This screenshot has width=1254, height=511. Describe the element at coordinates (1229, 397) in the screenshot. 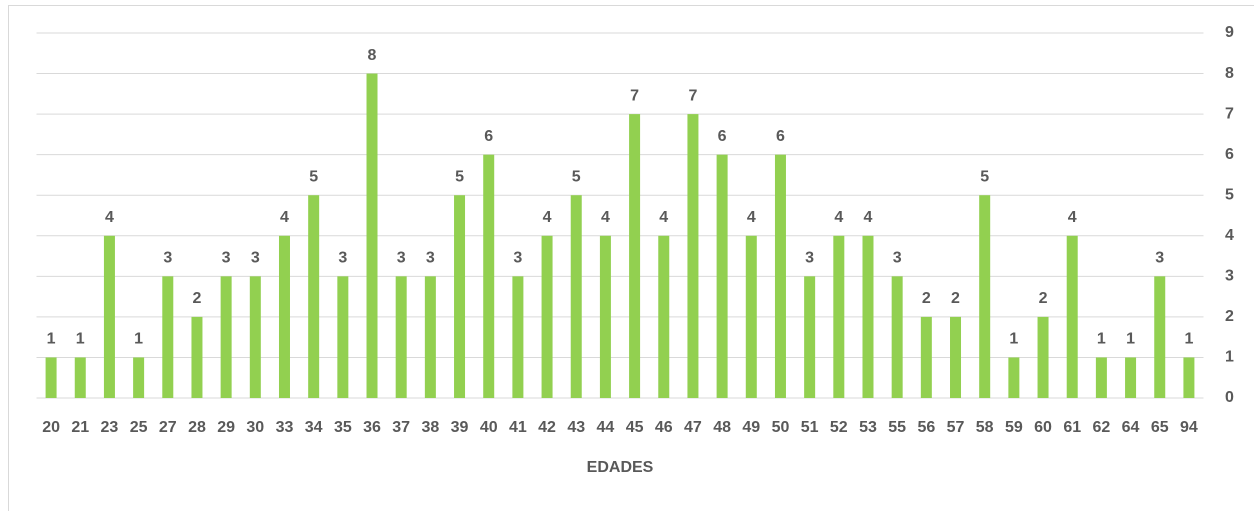

I see `y-tick-label: 0` at that location.